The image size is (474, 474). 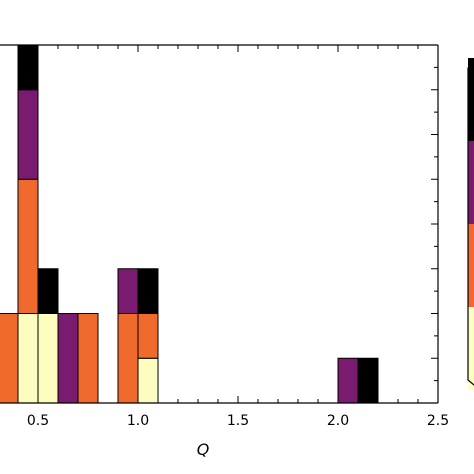 I want to click on colorbar, so click(x=470, y=224).